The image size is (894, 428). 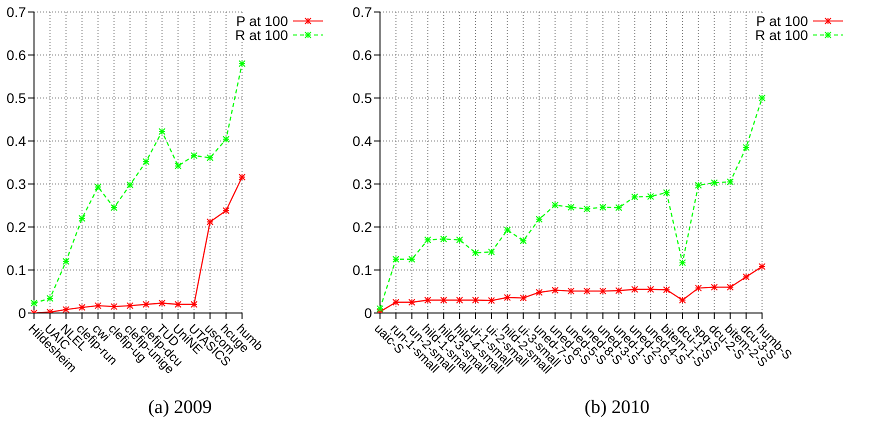 I want to click on x-axis-title: (b) 2010, so click(x=617, y=408).